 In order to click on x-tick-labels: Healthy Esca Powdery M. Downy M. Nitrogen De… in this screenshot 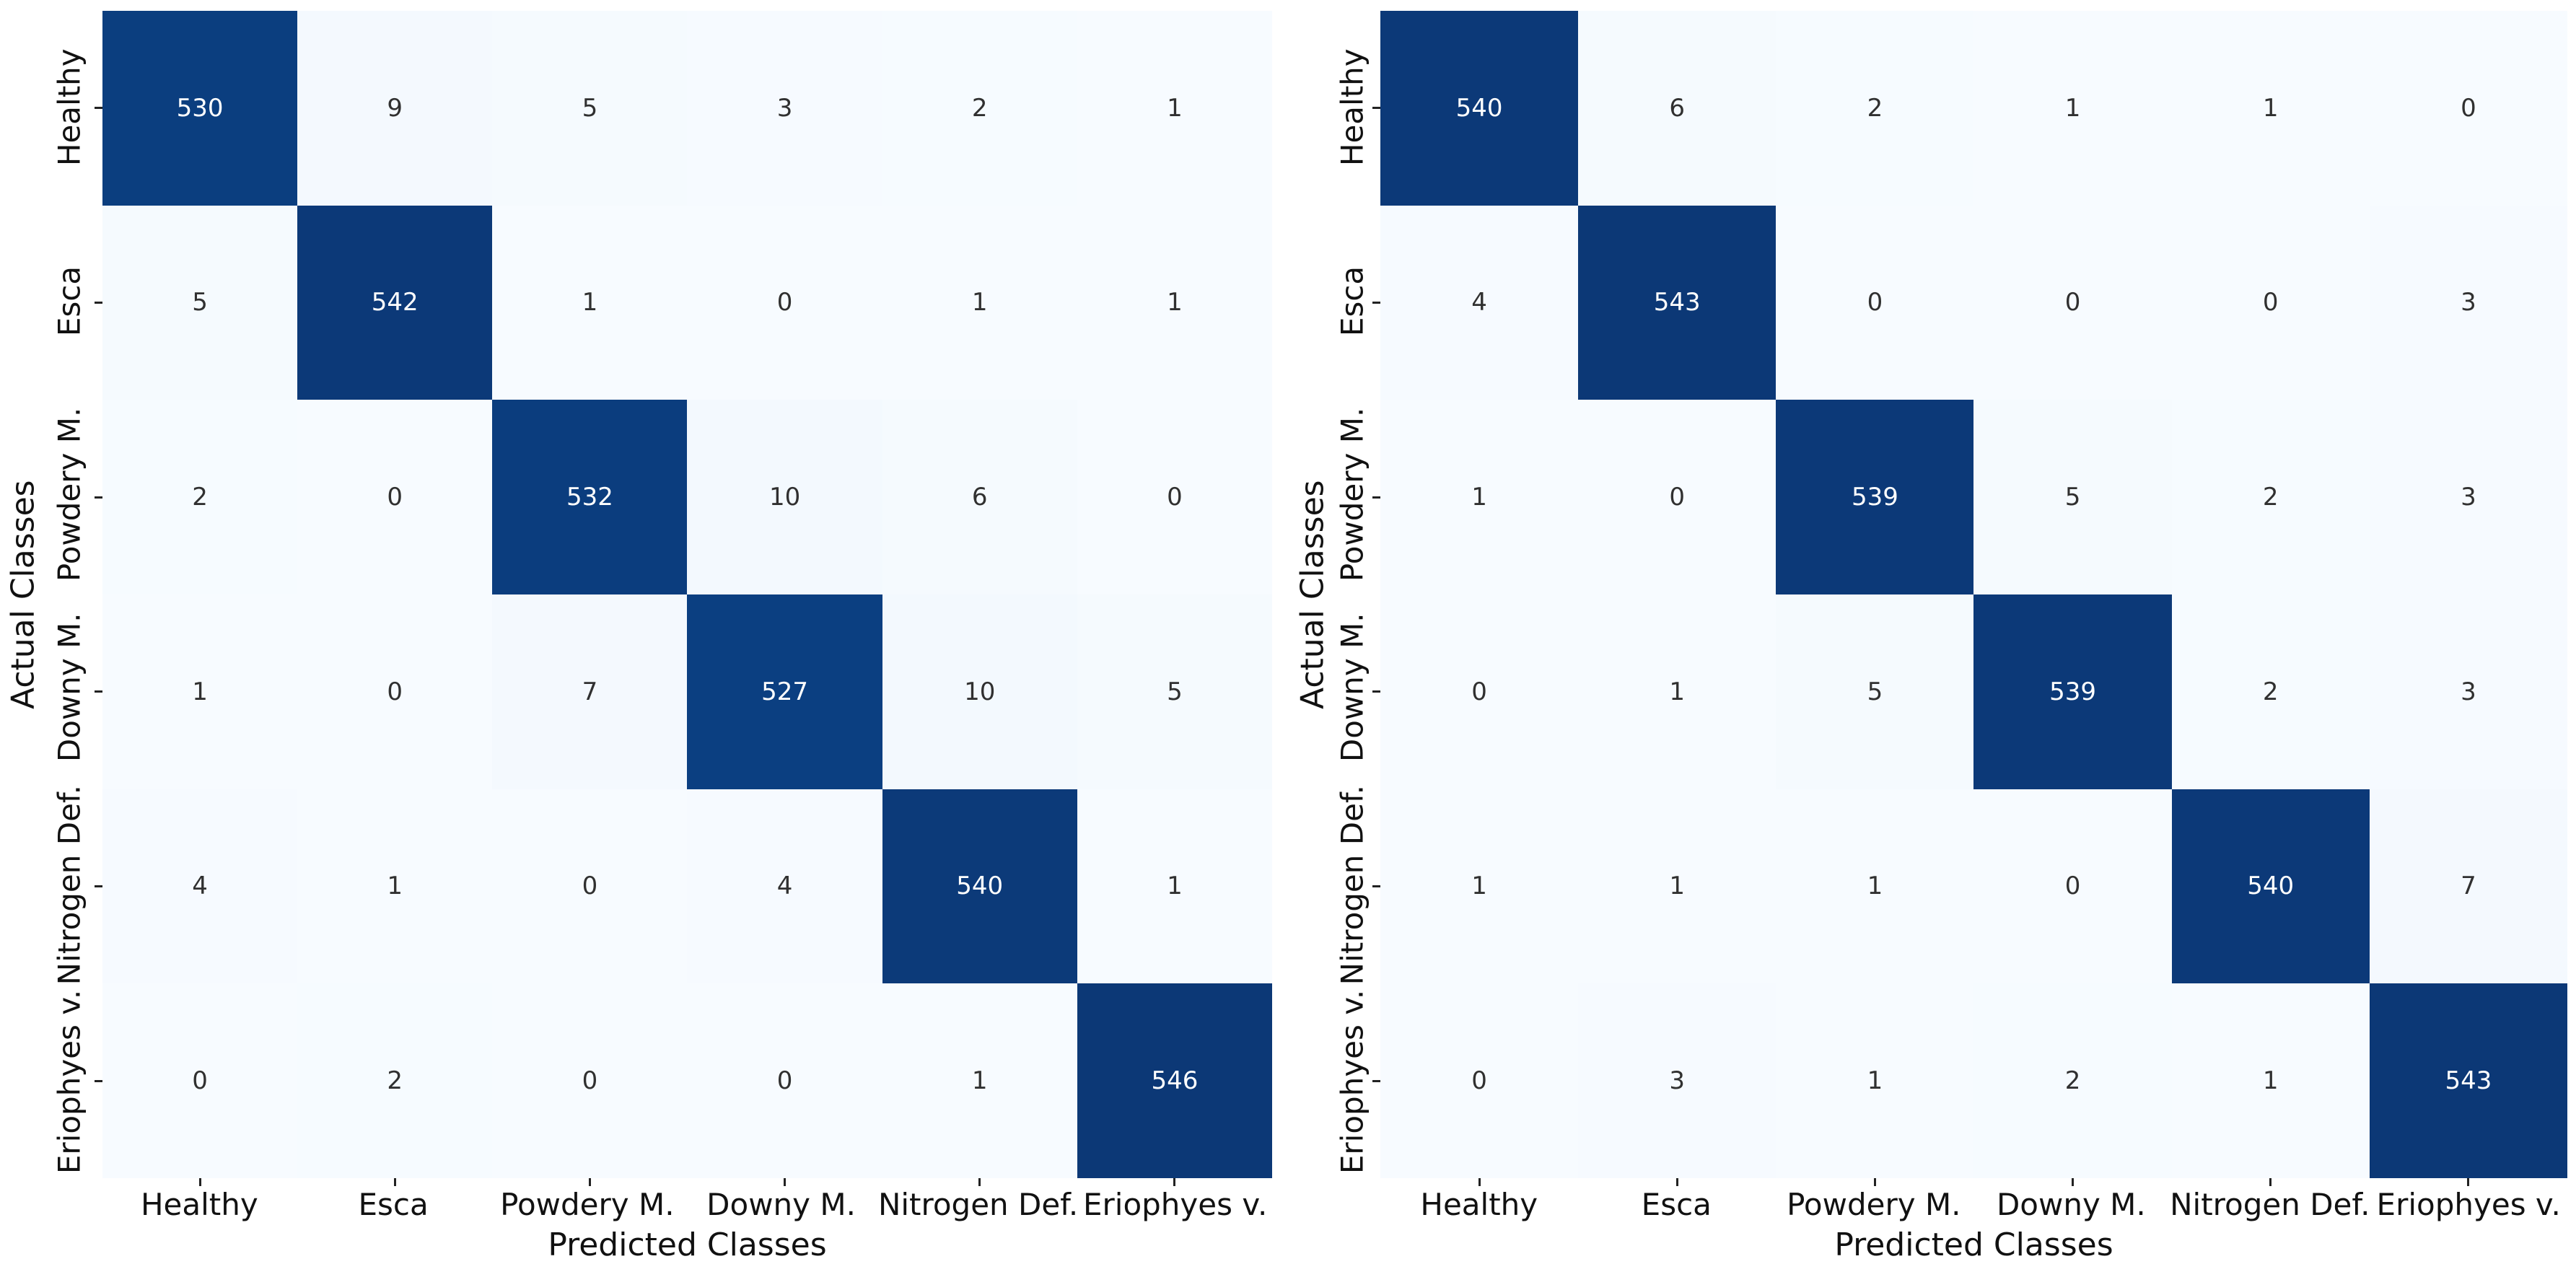, I will do `click(687, 1205)`.